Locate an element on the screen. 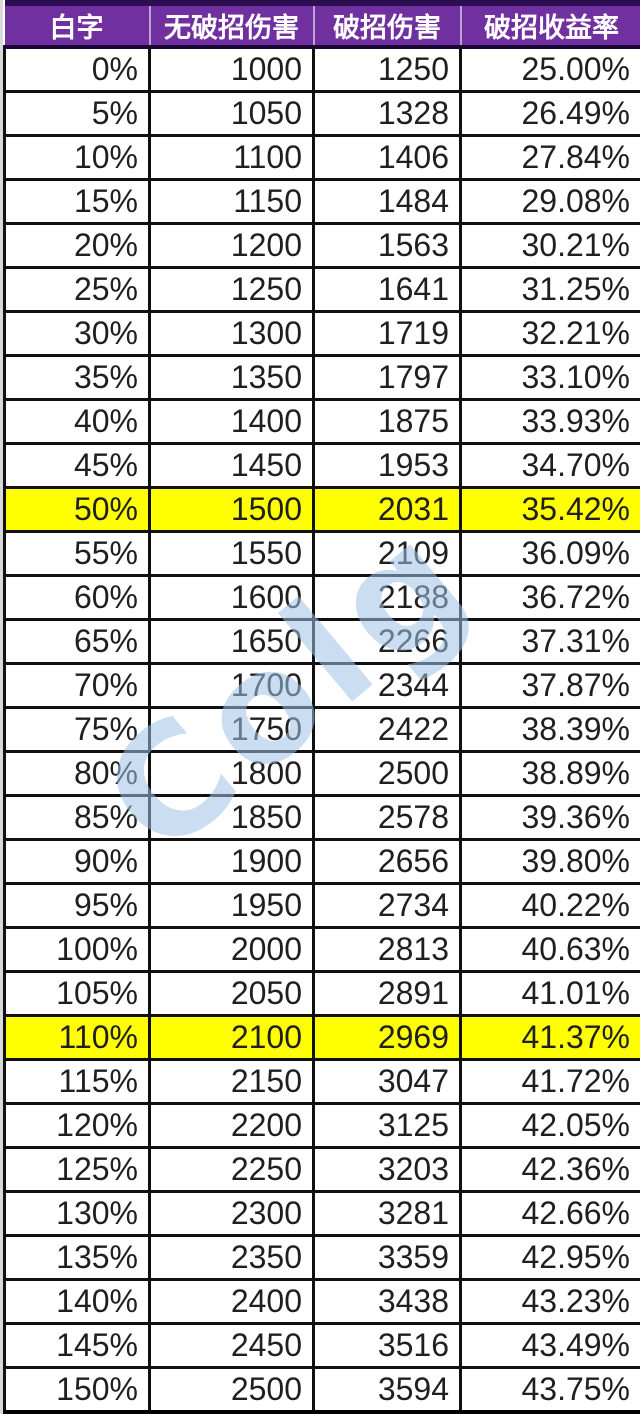 Image resolution: width=640 pixels, height=1414 pixels. table-row: 10% 1100 1406 27.84% is located at coordinates (321, 157).